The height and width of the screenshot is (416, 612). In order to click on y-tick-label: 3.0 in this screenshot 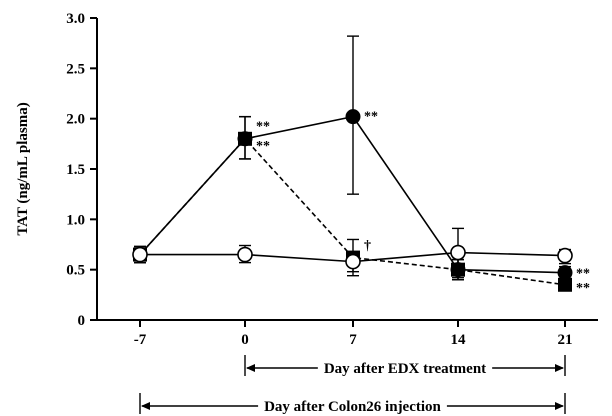, I will do `click(75, 19)`.